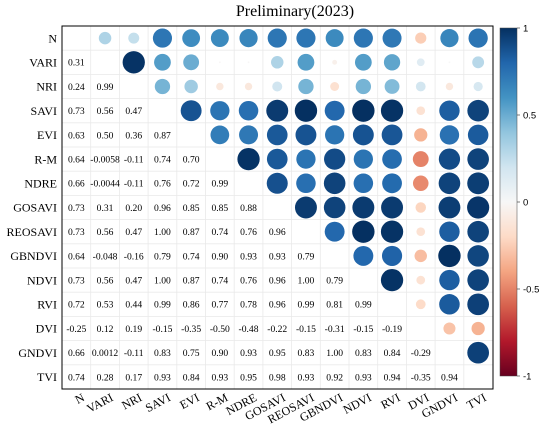  Describe the element at coordinates (191, 329) in the screenshot. I see `correlation-value: -0.35` at that location.